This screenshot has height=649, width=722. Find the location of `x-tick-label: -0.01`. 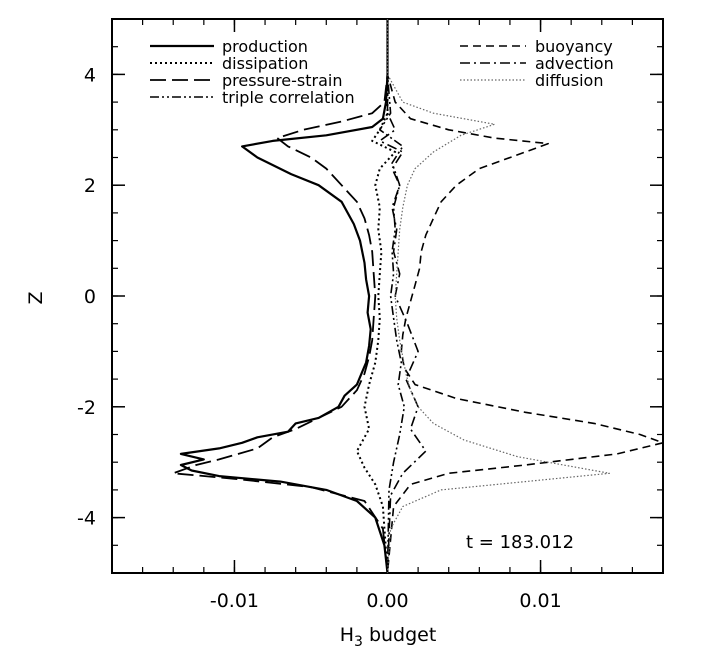

x-tick-label: -0.01 is located at coordinates (234, 601).